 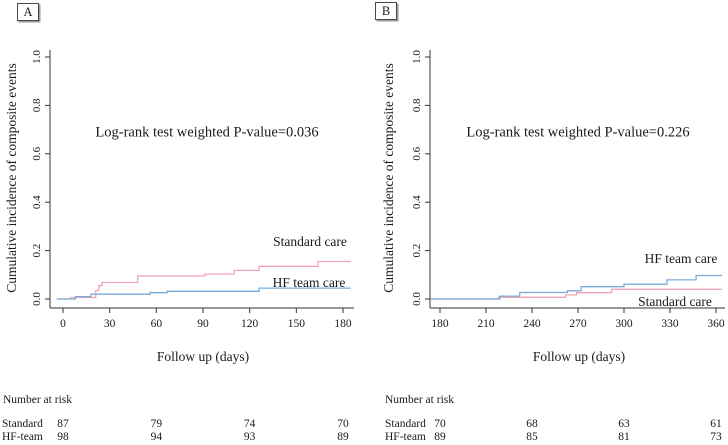 I want to click on panel-letter-box: A, so click(x=28, y=12).